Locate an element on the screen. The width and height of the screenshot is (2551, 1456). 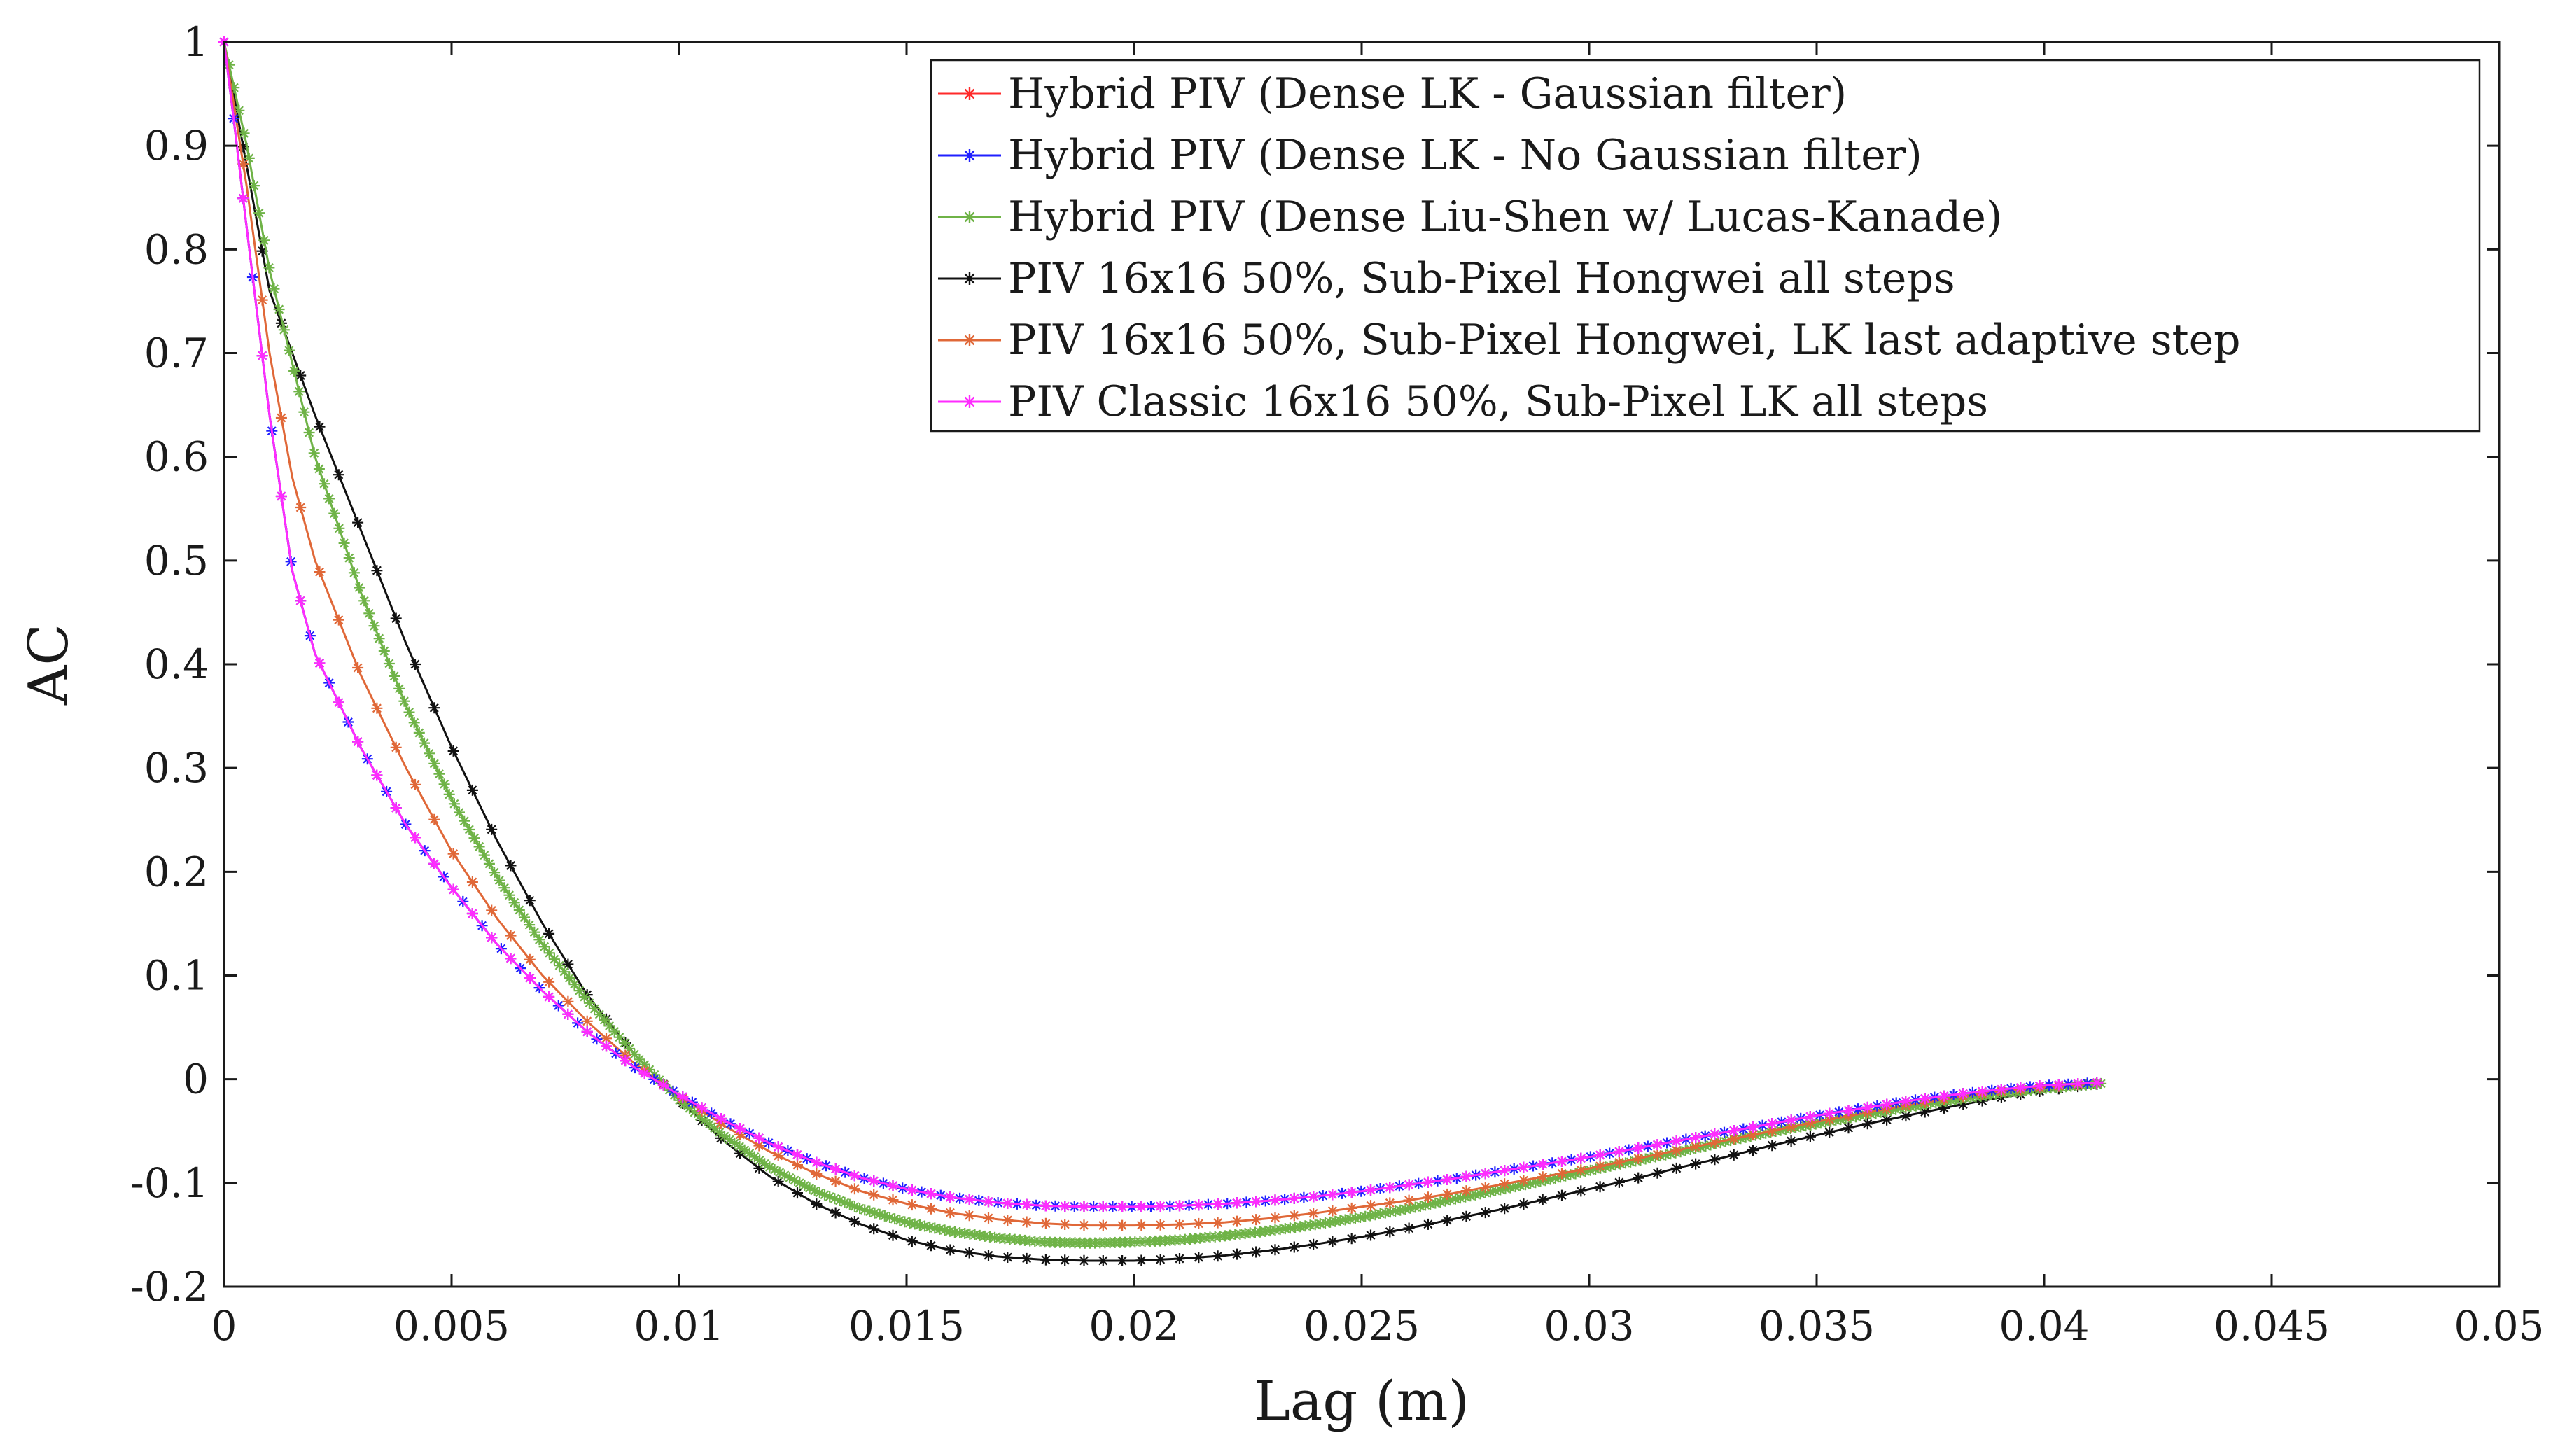
x-axis-title: Lag (m) is located at coordinates (1361, 1401).